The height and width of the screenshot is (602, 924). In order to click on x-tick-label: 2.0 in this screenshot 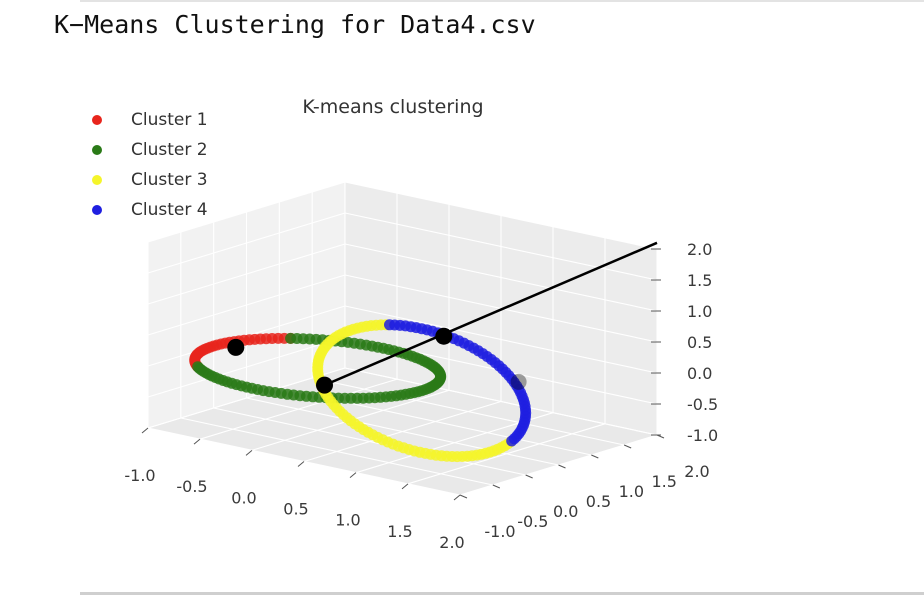, I will do `click(451, 542)`.